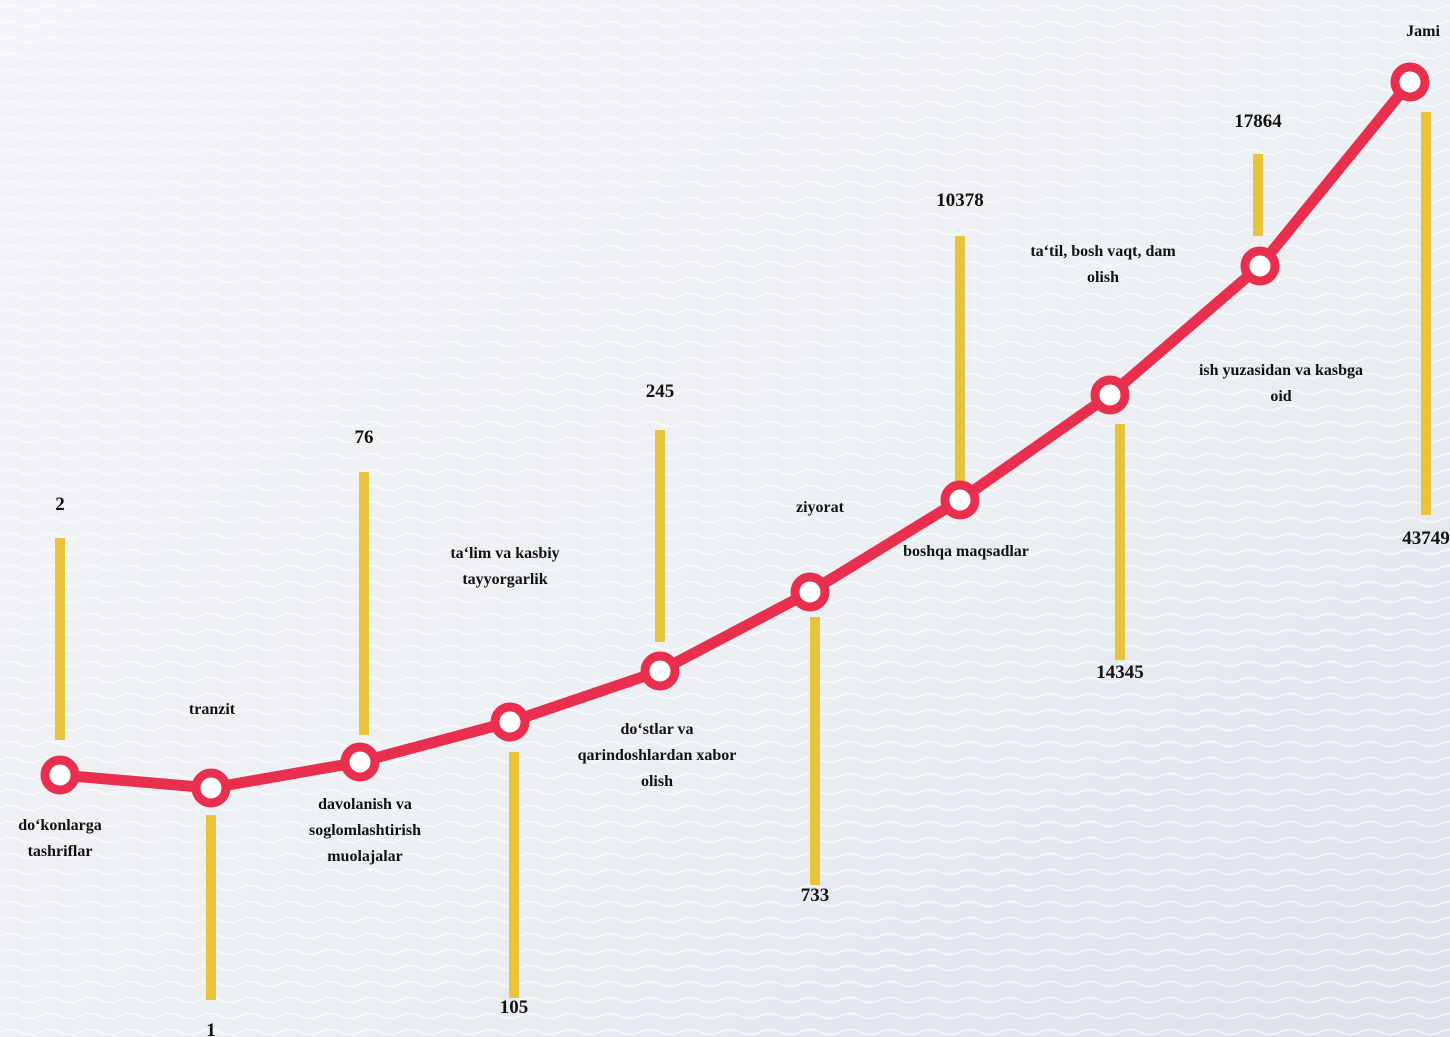 The image size is (1450, 1037). Describe the element at coordinates (1426, 538) in the screenshot. I see `value-label: 43749` at that location.